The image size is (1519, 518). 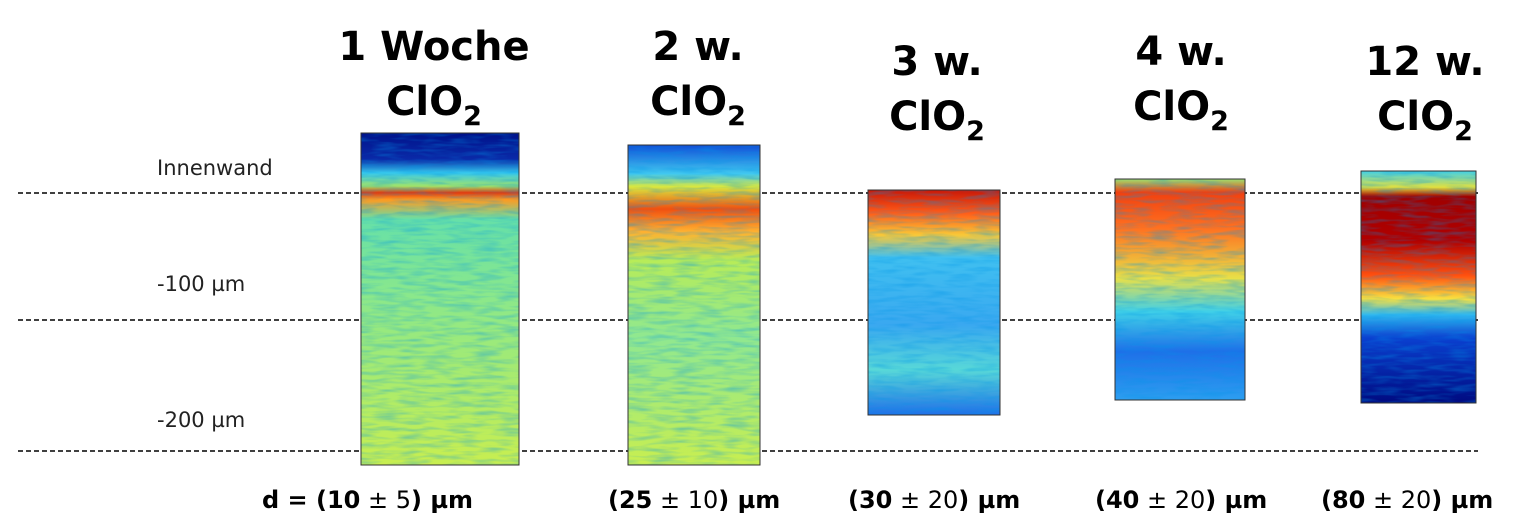 I want to click on panel-title: 3 w., so click(x=936, y=62).